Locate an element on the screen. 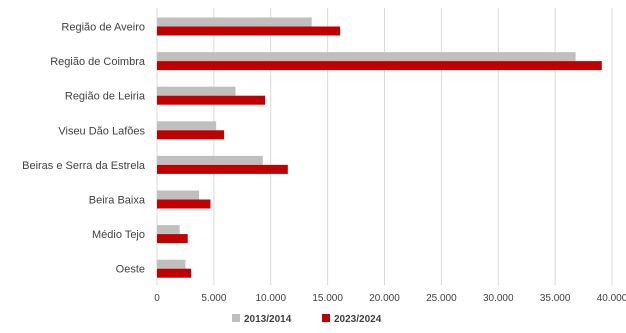 The height and width of the screenshot is (333, 626). legend: 2013/2014 2023/2024 is located at coordinates (307, 319).